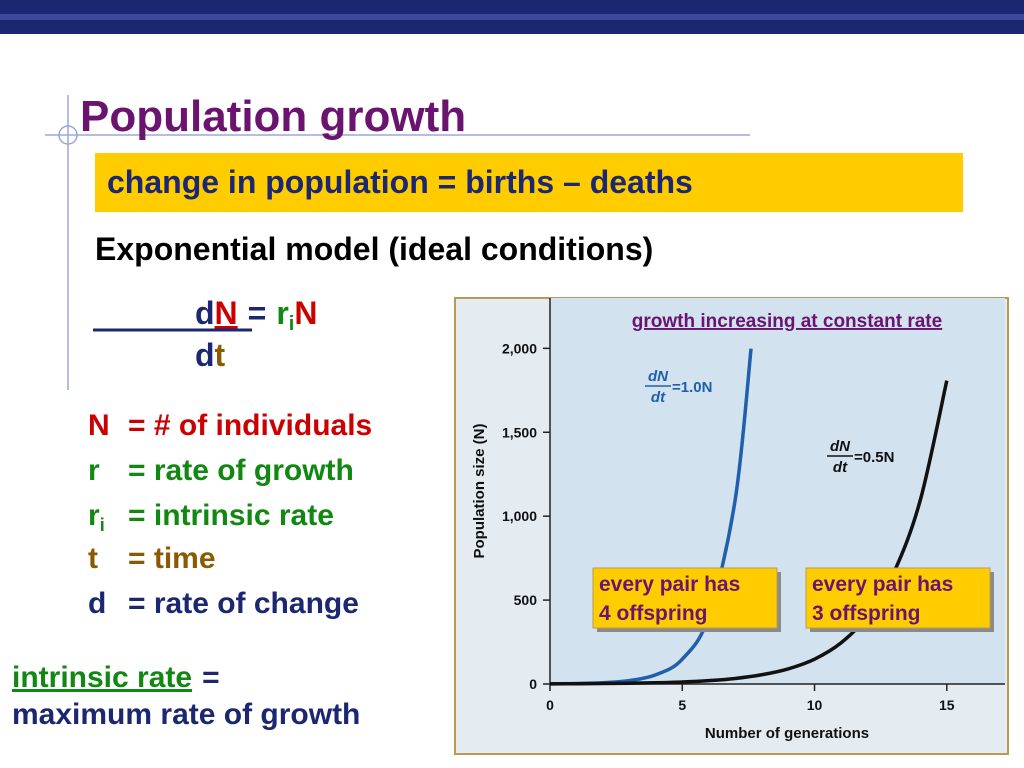 The image size is (1024, 768). I want to click on title: Population growth, so click(273, 116).